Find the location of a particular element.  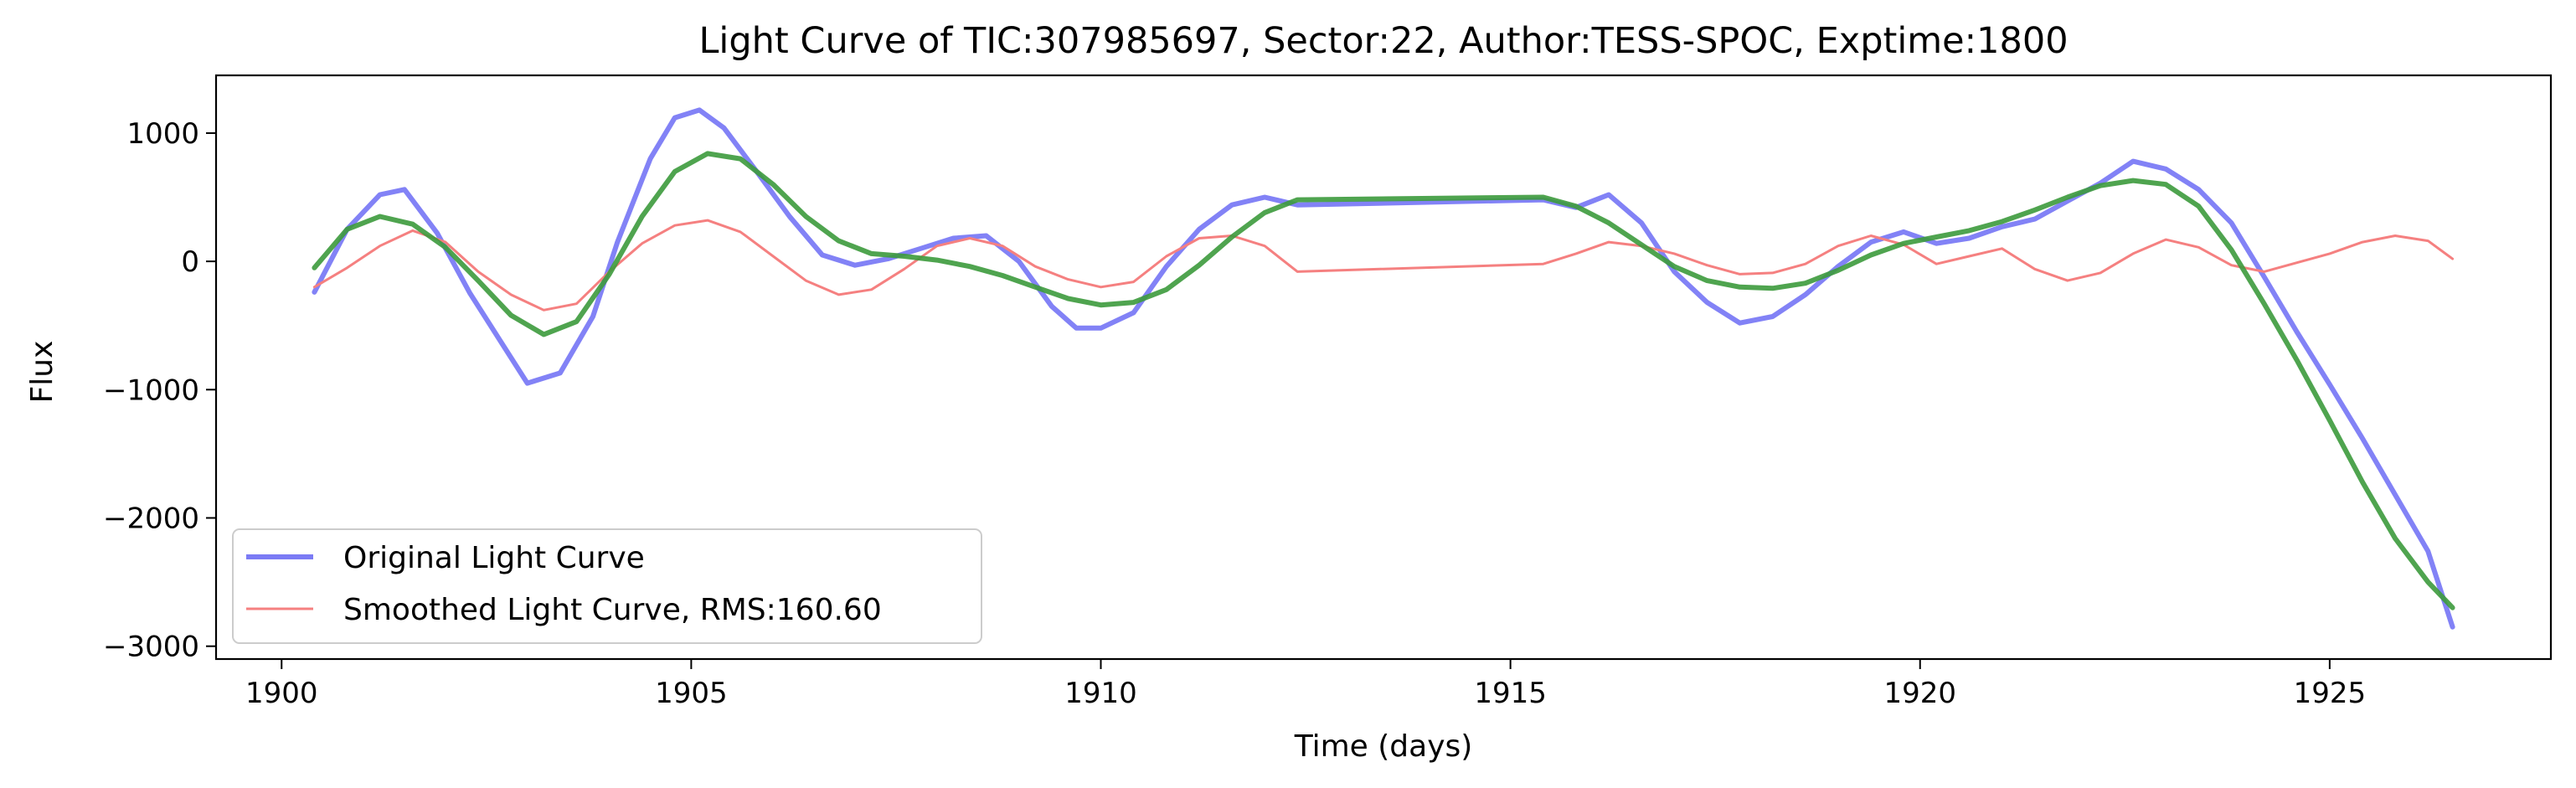

y-tick-label: −2000 is located at coordinates (151, 518).